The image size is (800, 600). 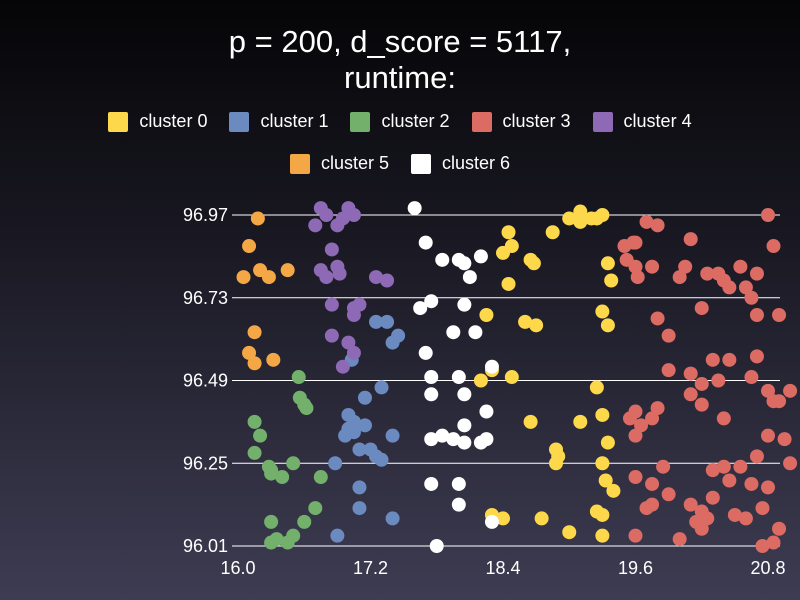 I want to click on legend-item-cluster-3: cluster 3, so click(x=521, y=121).